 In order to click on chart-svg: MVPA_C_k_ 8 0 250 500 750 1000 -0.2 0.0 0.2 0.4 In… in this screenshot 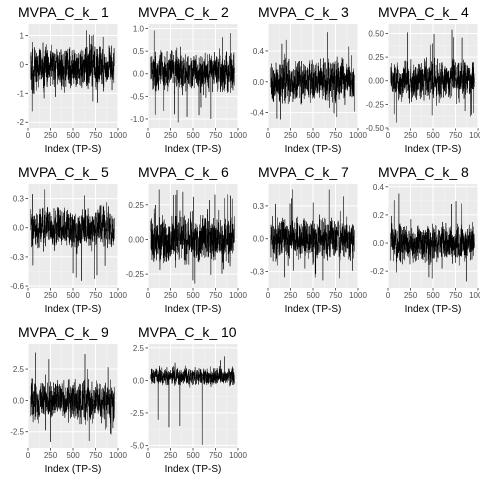, I will do `click(425, 239)`.